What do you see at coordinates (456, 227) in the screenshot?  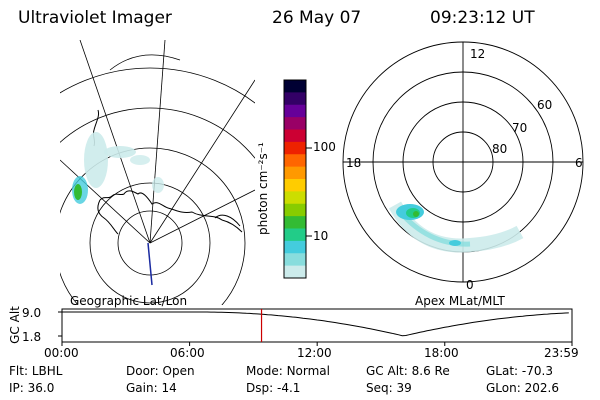 I see `aurora-emission-right` at bounding box center [456, 227].